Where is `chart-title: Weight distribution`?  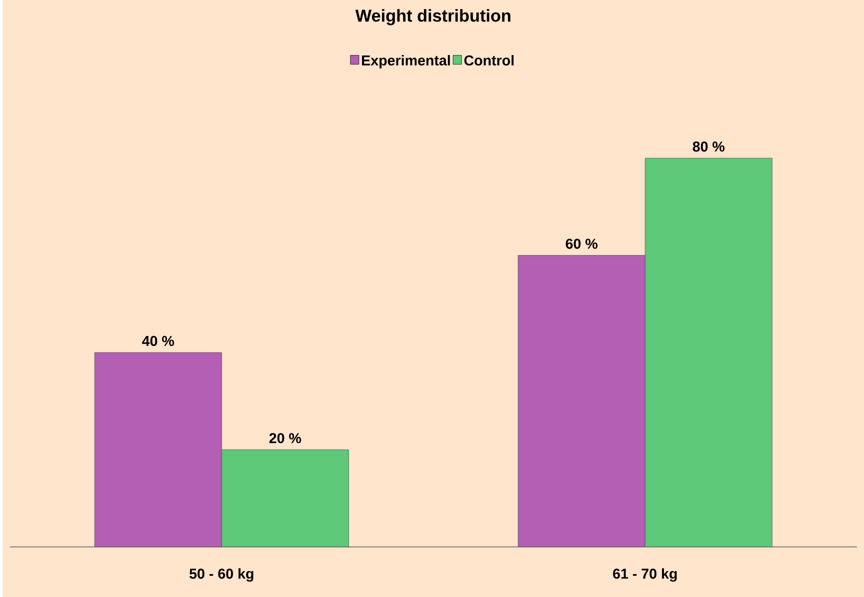
chart-title: Weight distribution is located at coordinates (432, 17).